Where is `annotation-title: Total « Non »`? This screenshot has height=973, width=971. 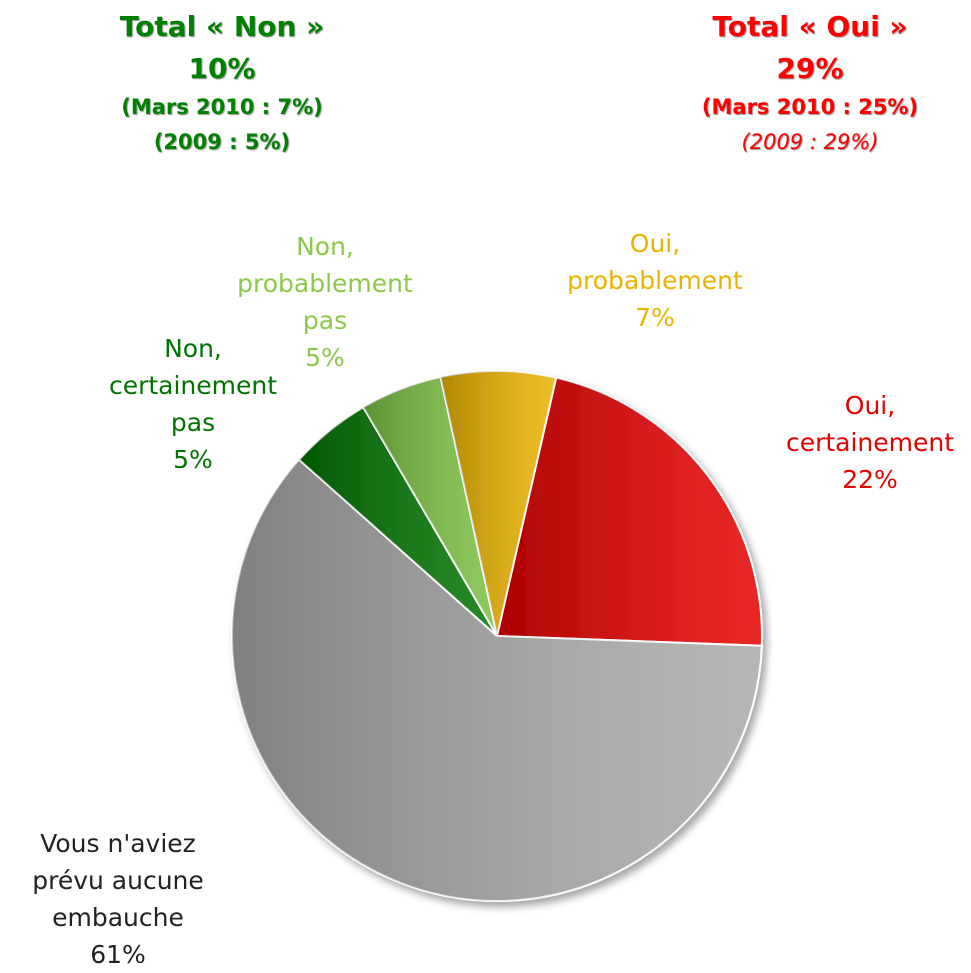 annotation-title: Total « Non » is located at coordinates (222, 26).